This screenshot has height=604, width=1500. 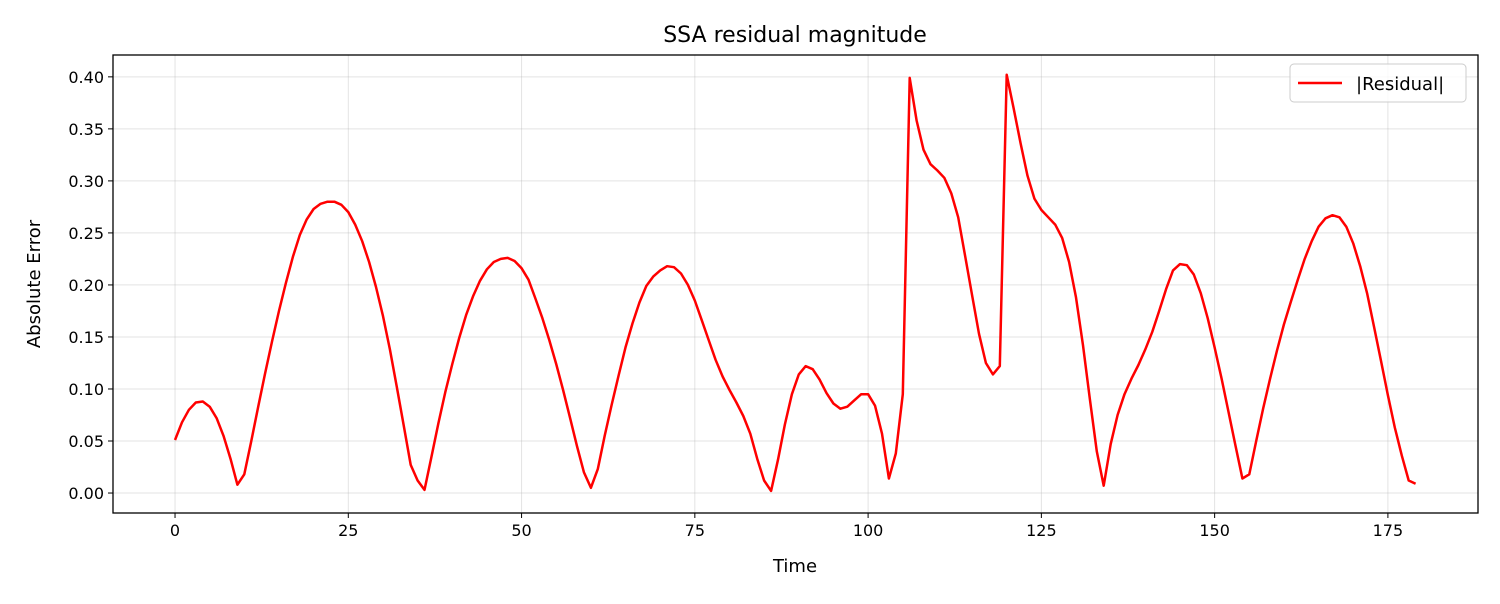 I want to click on chart-title: SSA residual magnitude, so click(x=795, y=35).